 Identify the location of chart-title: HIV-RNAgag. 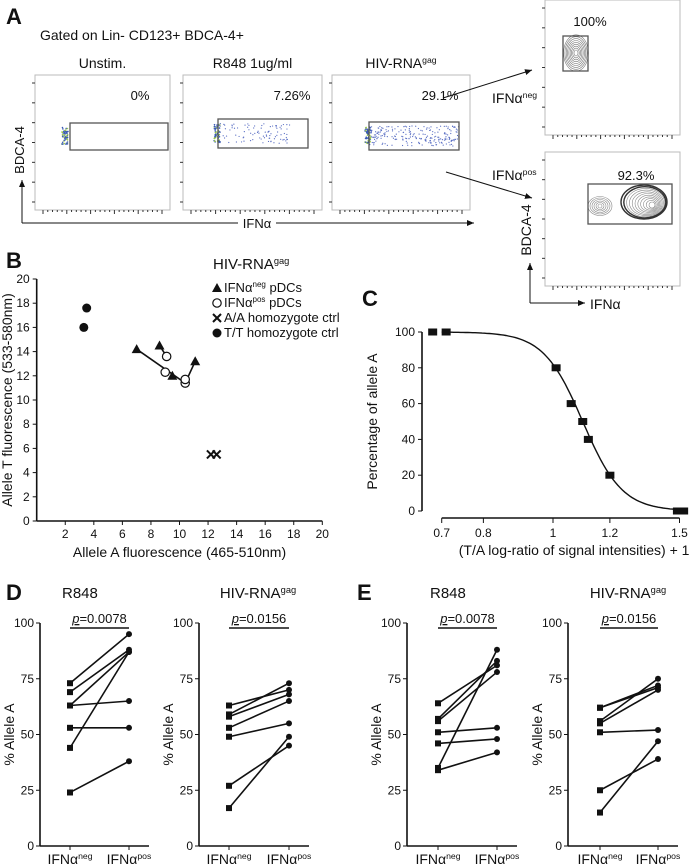
(251, 264).